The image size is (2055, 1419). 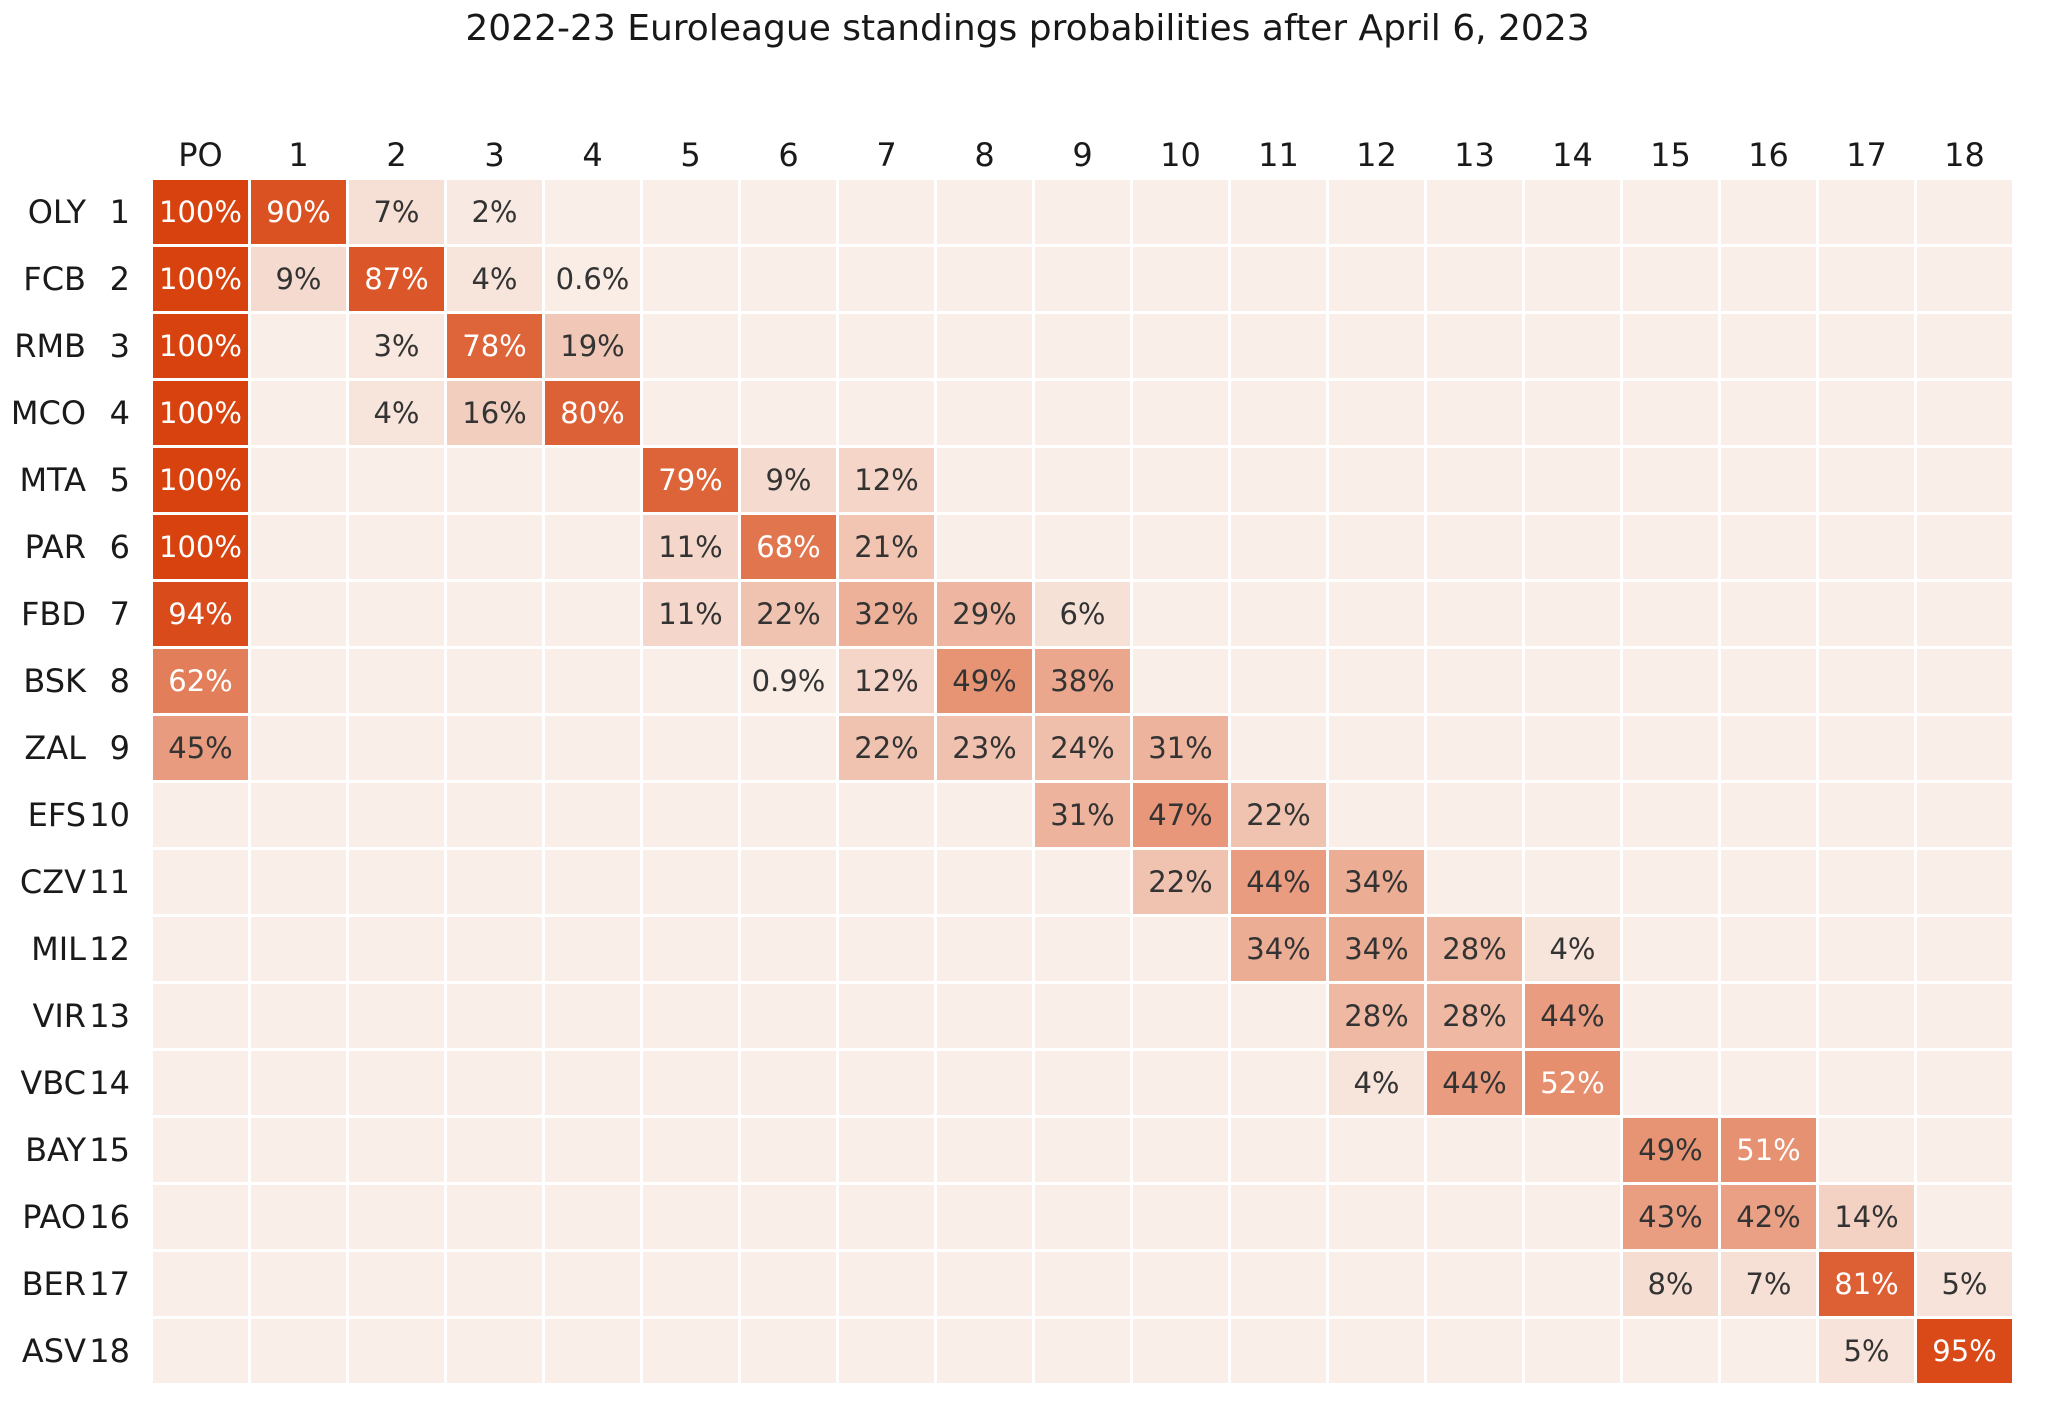 What do you see at coordinates (50, 346) in the screenshot?
I see `team-code: RMB` at bounding box center [50, 346].